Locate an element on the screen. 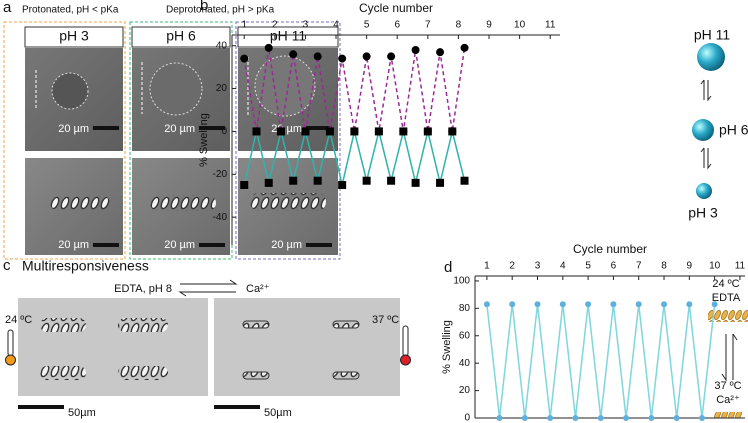 This screenshot has width=748, height=423. annotation: pH 3 is located at coordinates (703, 213).